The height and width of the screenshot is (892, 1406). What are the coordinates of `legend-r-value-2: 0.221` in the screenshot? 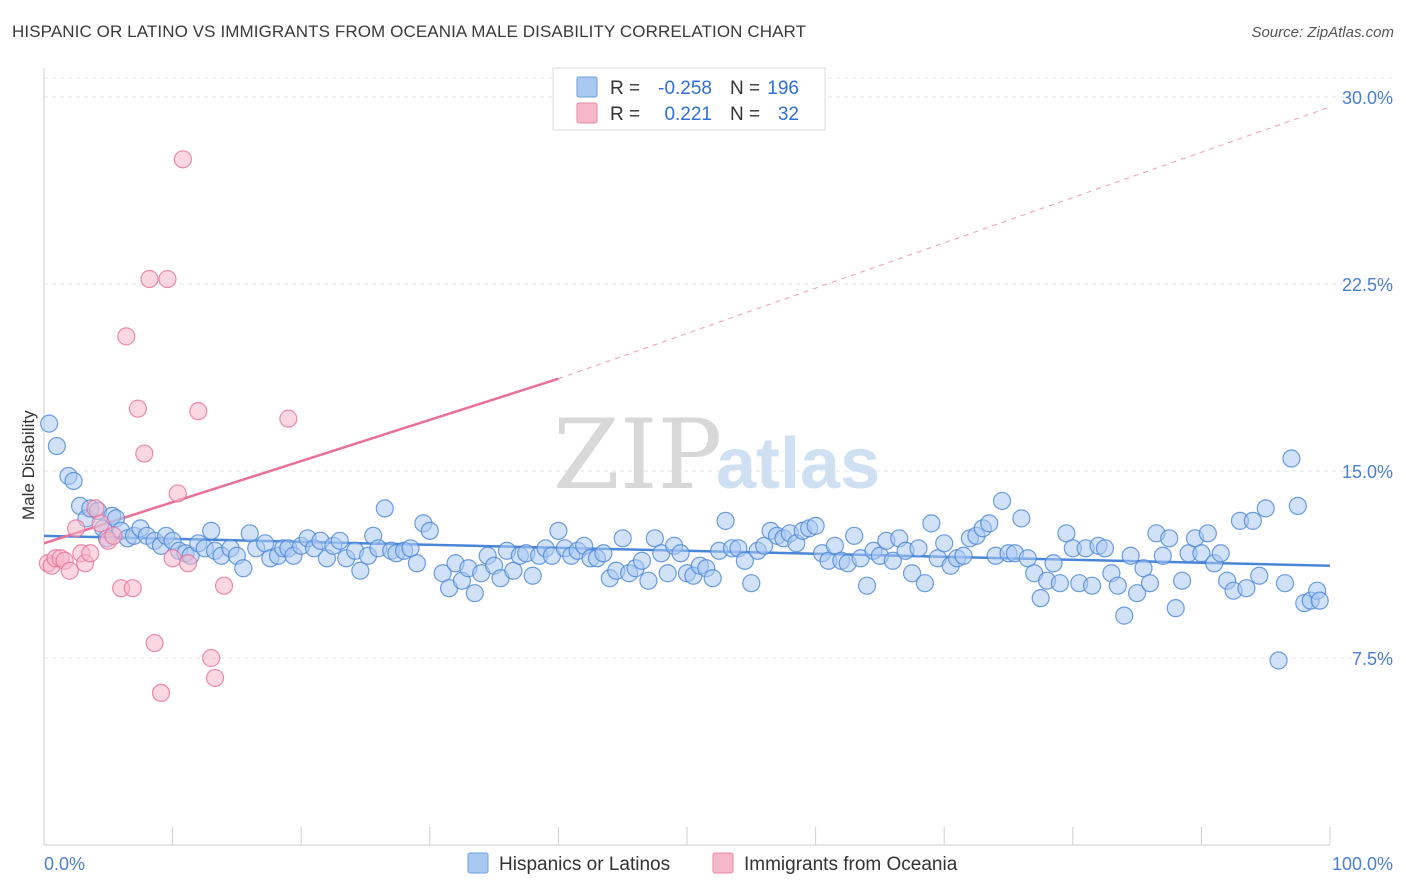 It's located at (688, 114).